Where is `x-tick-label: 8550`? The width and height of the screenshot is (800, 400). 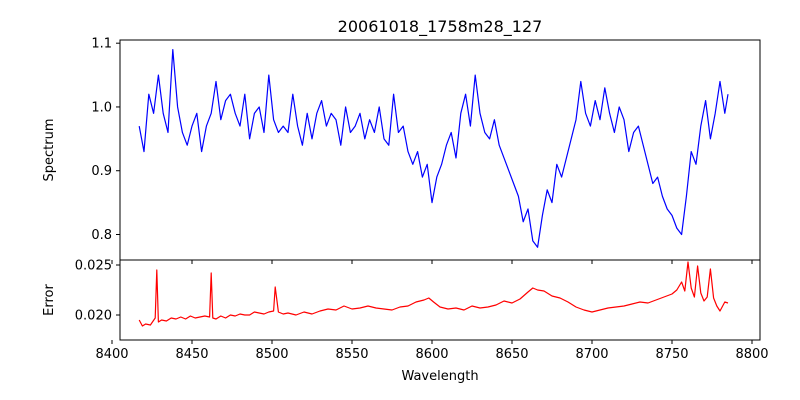 x-tick-label: 8550 is located at coordinates (351, 354).